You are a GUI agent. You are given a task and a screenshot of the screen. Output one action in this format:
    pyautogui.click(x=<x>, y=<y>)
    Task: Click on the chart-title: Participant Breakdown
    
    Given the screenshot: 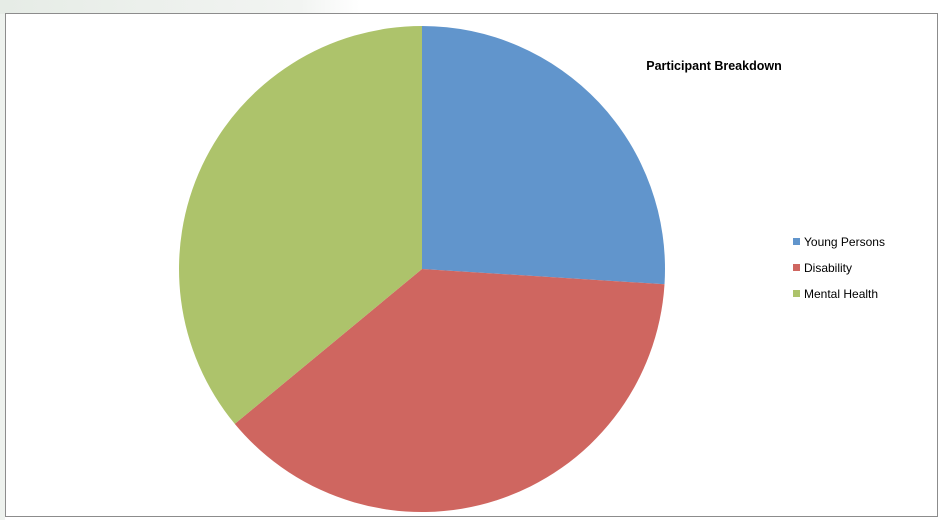 What is the action you would take?
    pyautogui.click(x=713, y=66)
    